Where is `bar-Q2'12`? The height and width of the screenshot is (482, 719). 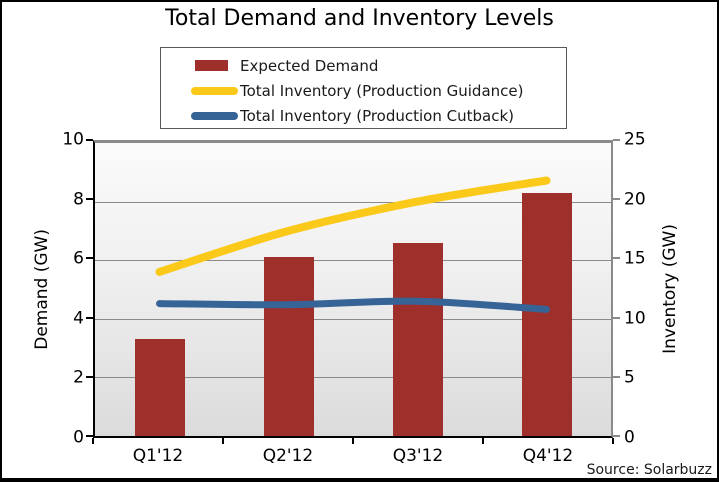
bar-Q2'12 is located at coordinates (288, 346).